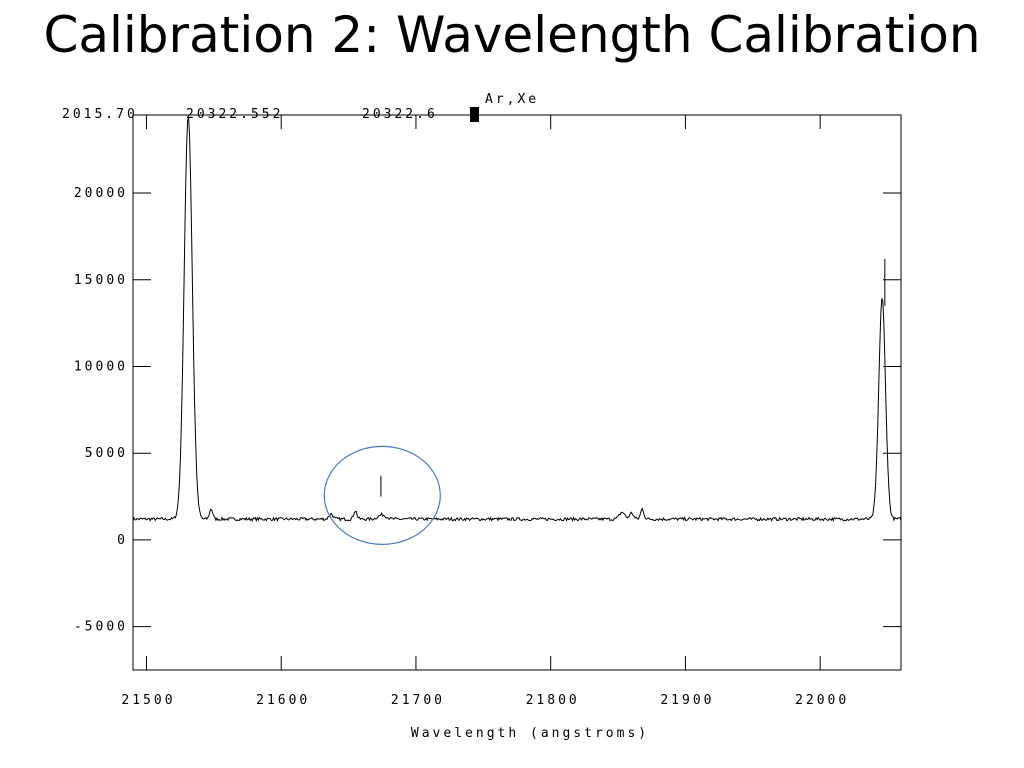  What do you see at coordinates (530, 733) in the screenshot?
I see `x-axis-label: Wavelength (angstroms)` at bounding box center [530, 733].